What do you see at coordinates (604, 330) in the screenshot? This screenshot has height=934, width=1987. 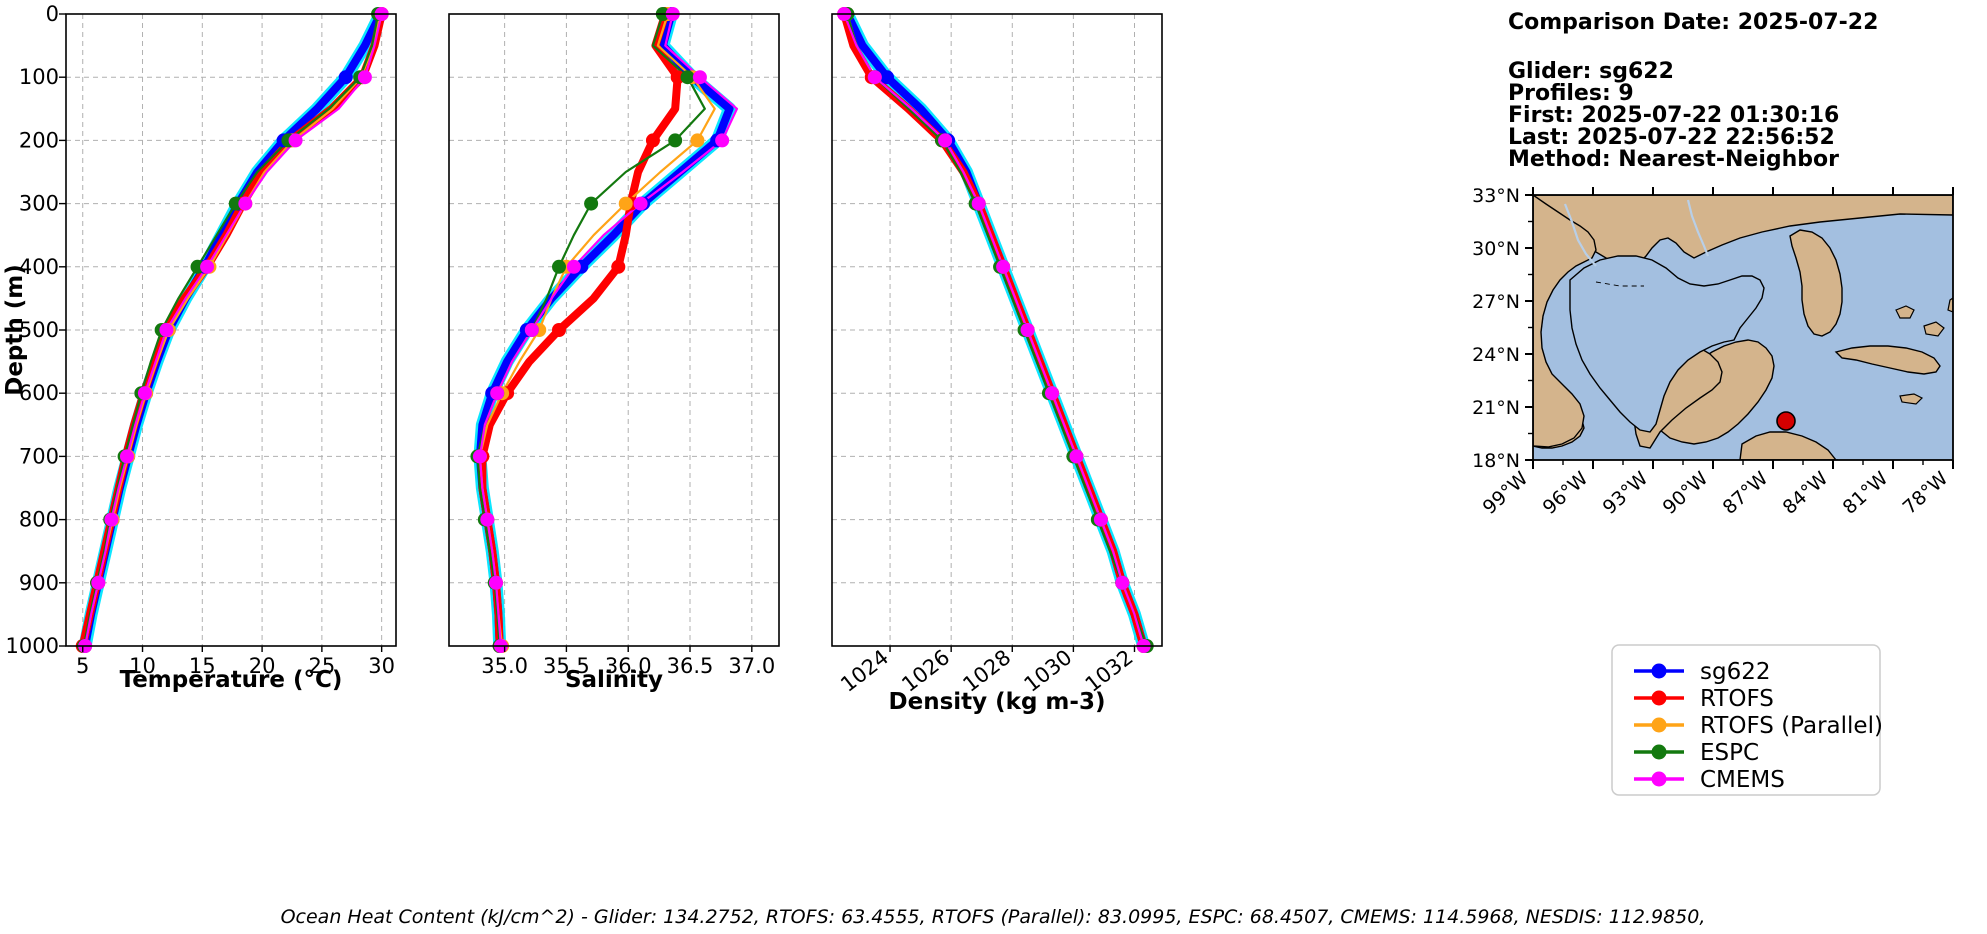 I see `salinity-series` at bounding box center [604, 330].